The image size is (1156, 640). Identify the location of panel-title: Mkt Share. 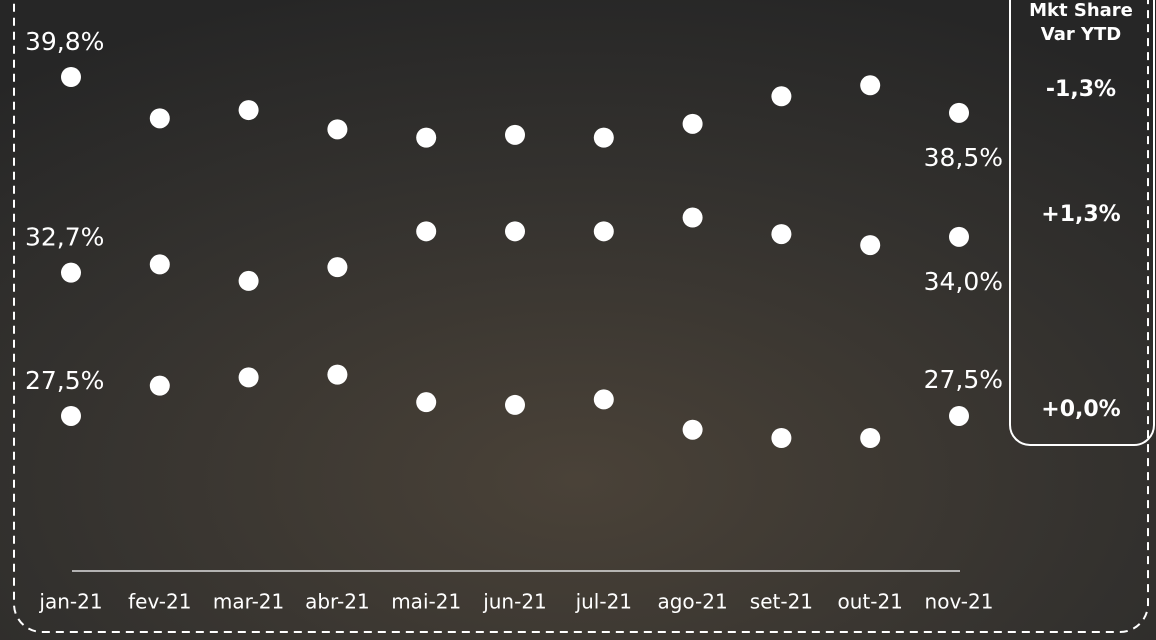
(1081, 10).